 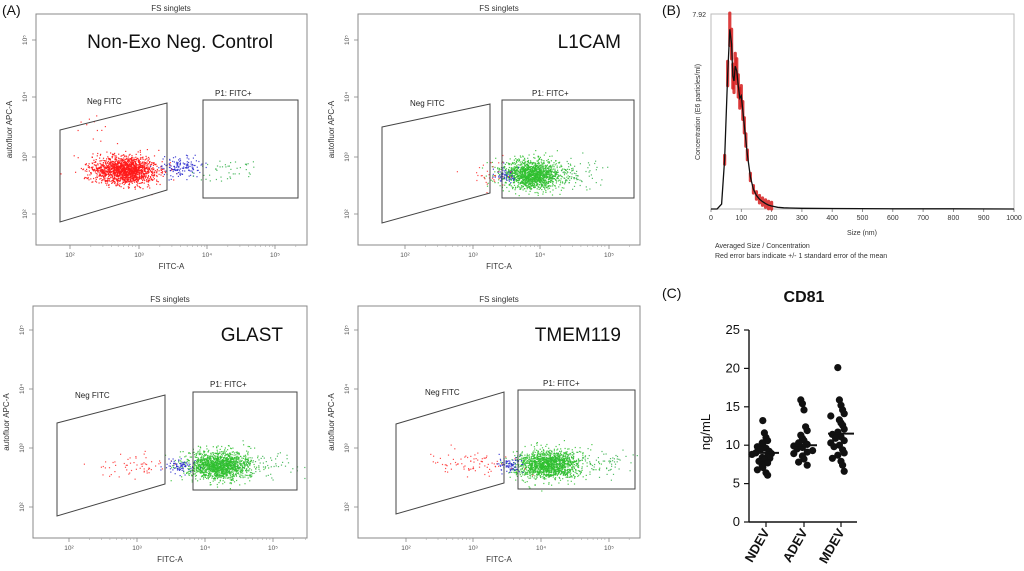 I want to click on event-cloud, so click(x=91, y=127).